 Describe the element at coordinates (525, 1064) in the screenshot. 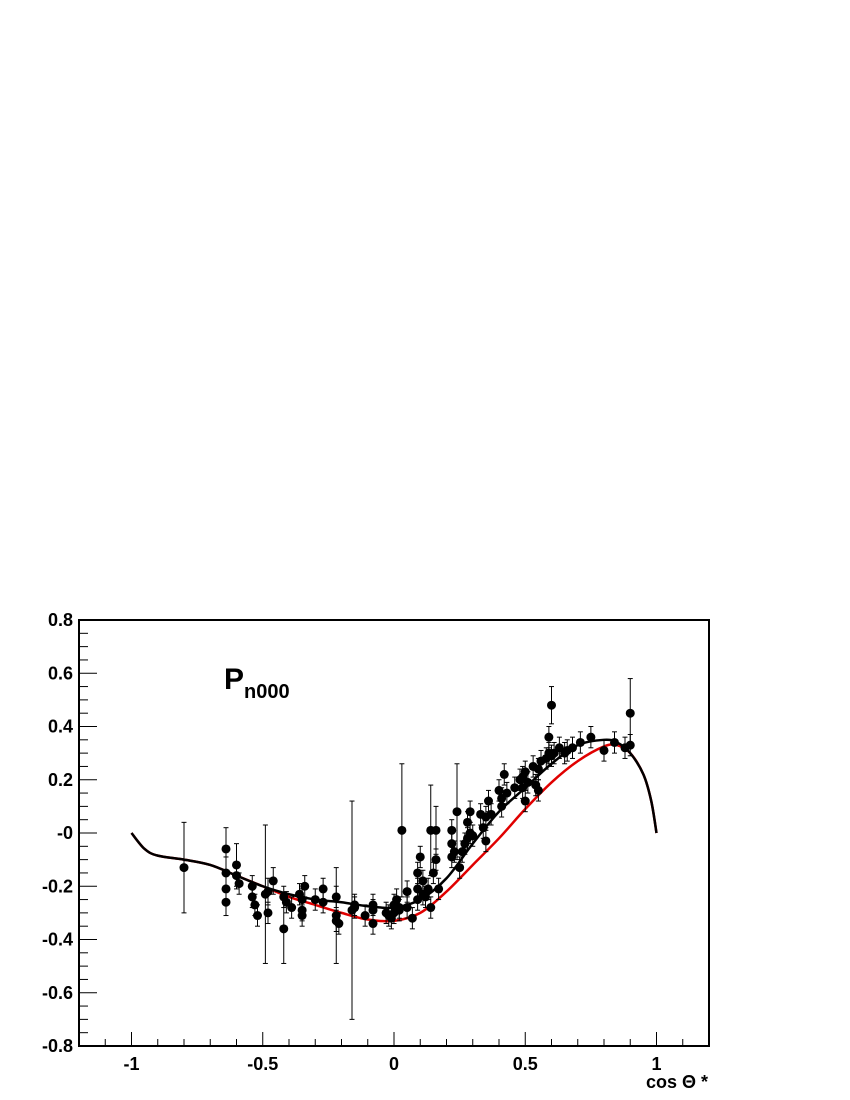

I see `x-tick-label: 0.5` at that location.